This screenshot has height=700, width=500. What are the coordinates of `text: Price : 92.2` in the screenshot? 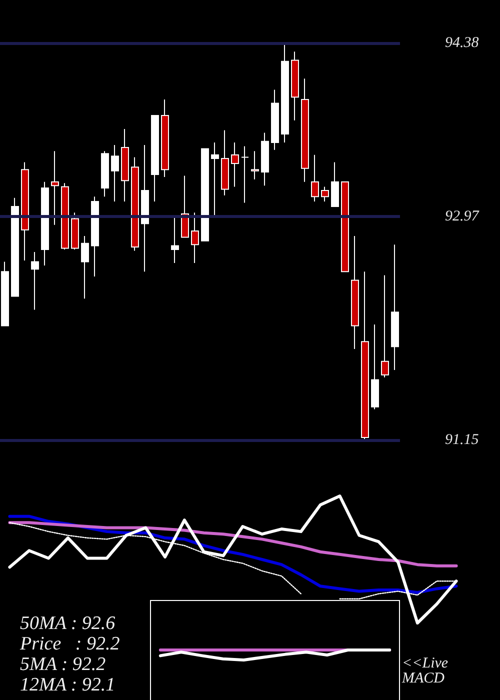 It's located at (69, 644).